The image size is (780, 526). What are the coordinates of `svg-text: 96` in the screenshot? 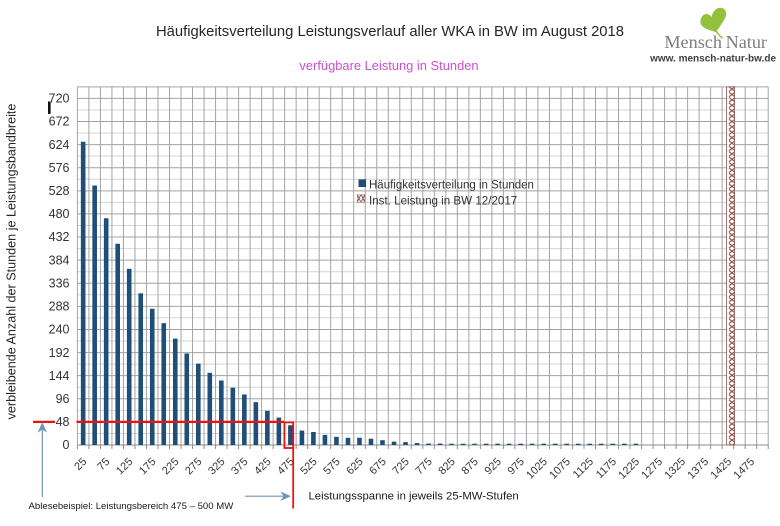 It's located at (63, 399).